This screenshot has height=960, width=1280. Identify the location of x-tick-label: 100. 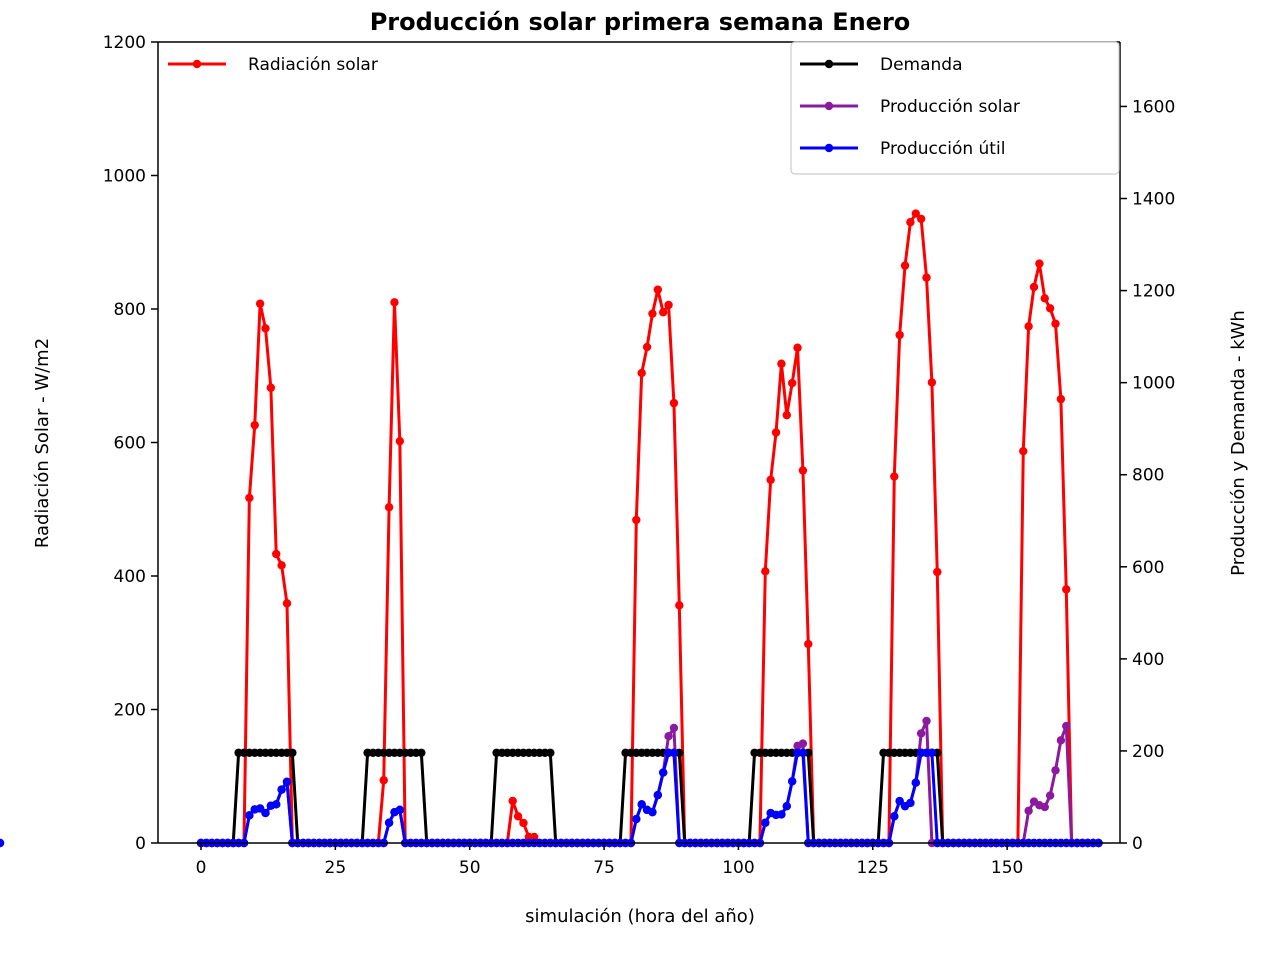
(738, 868).